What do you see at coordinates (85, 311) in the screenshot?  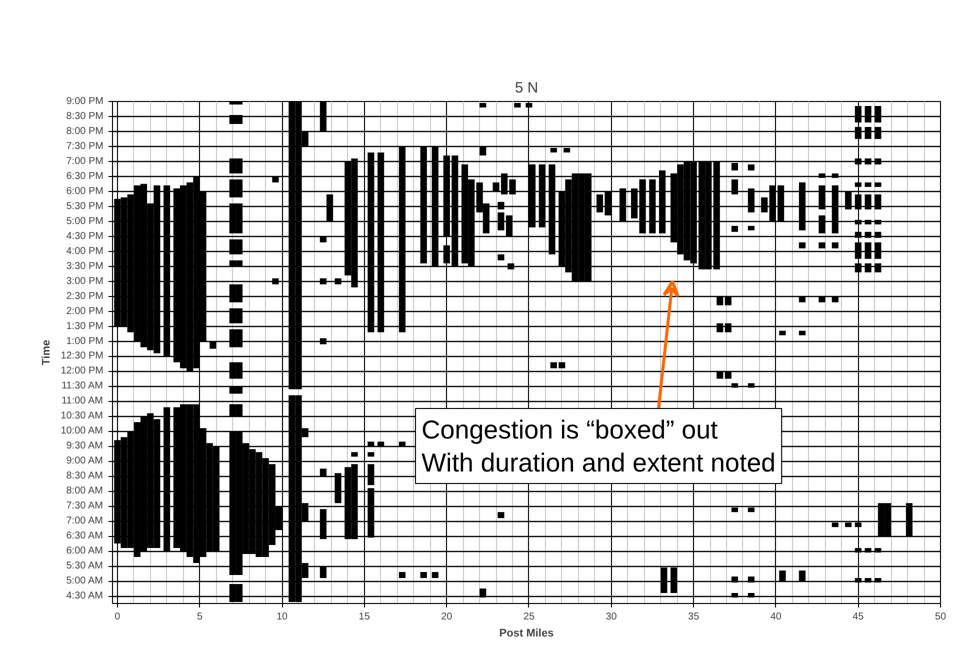 I see `y-tick-label: 2:00 PM` at bounding box center [85, 311].